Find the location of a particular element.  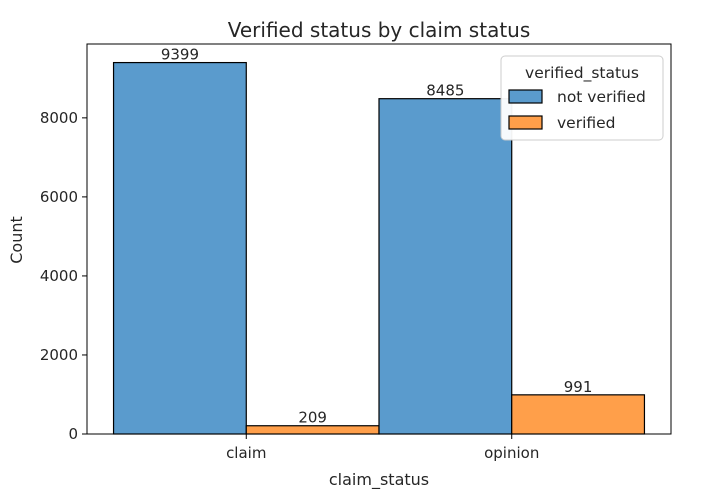

data-label-claim-verified: 209 is located at coordinates (312, 418).